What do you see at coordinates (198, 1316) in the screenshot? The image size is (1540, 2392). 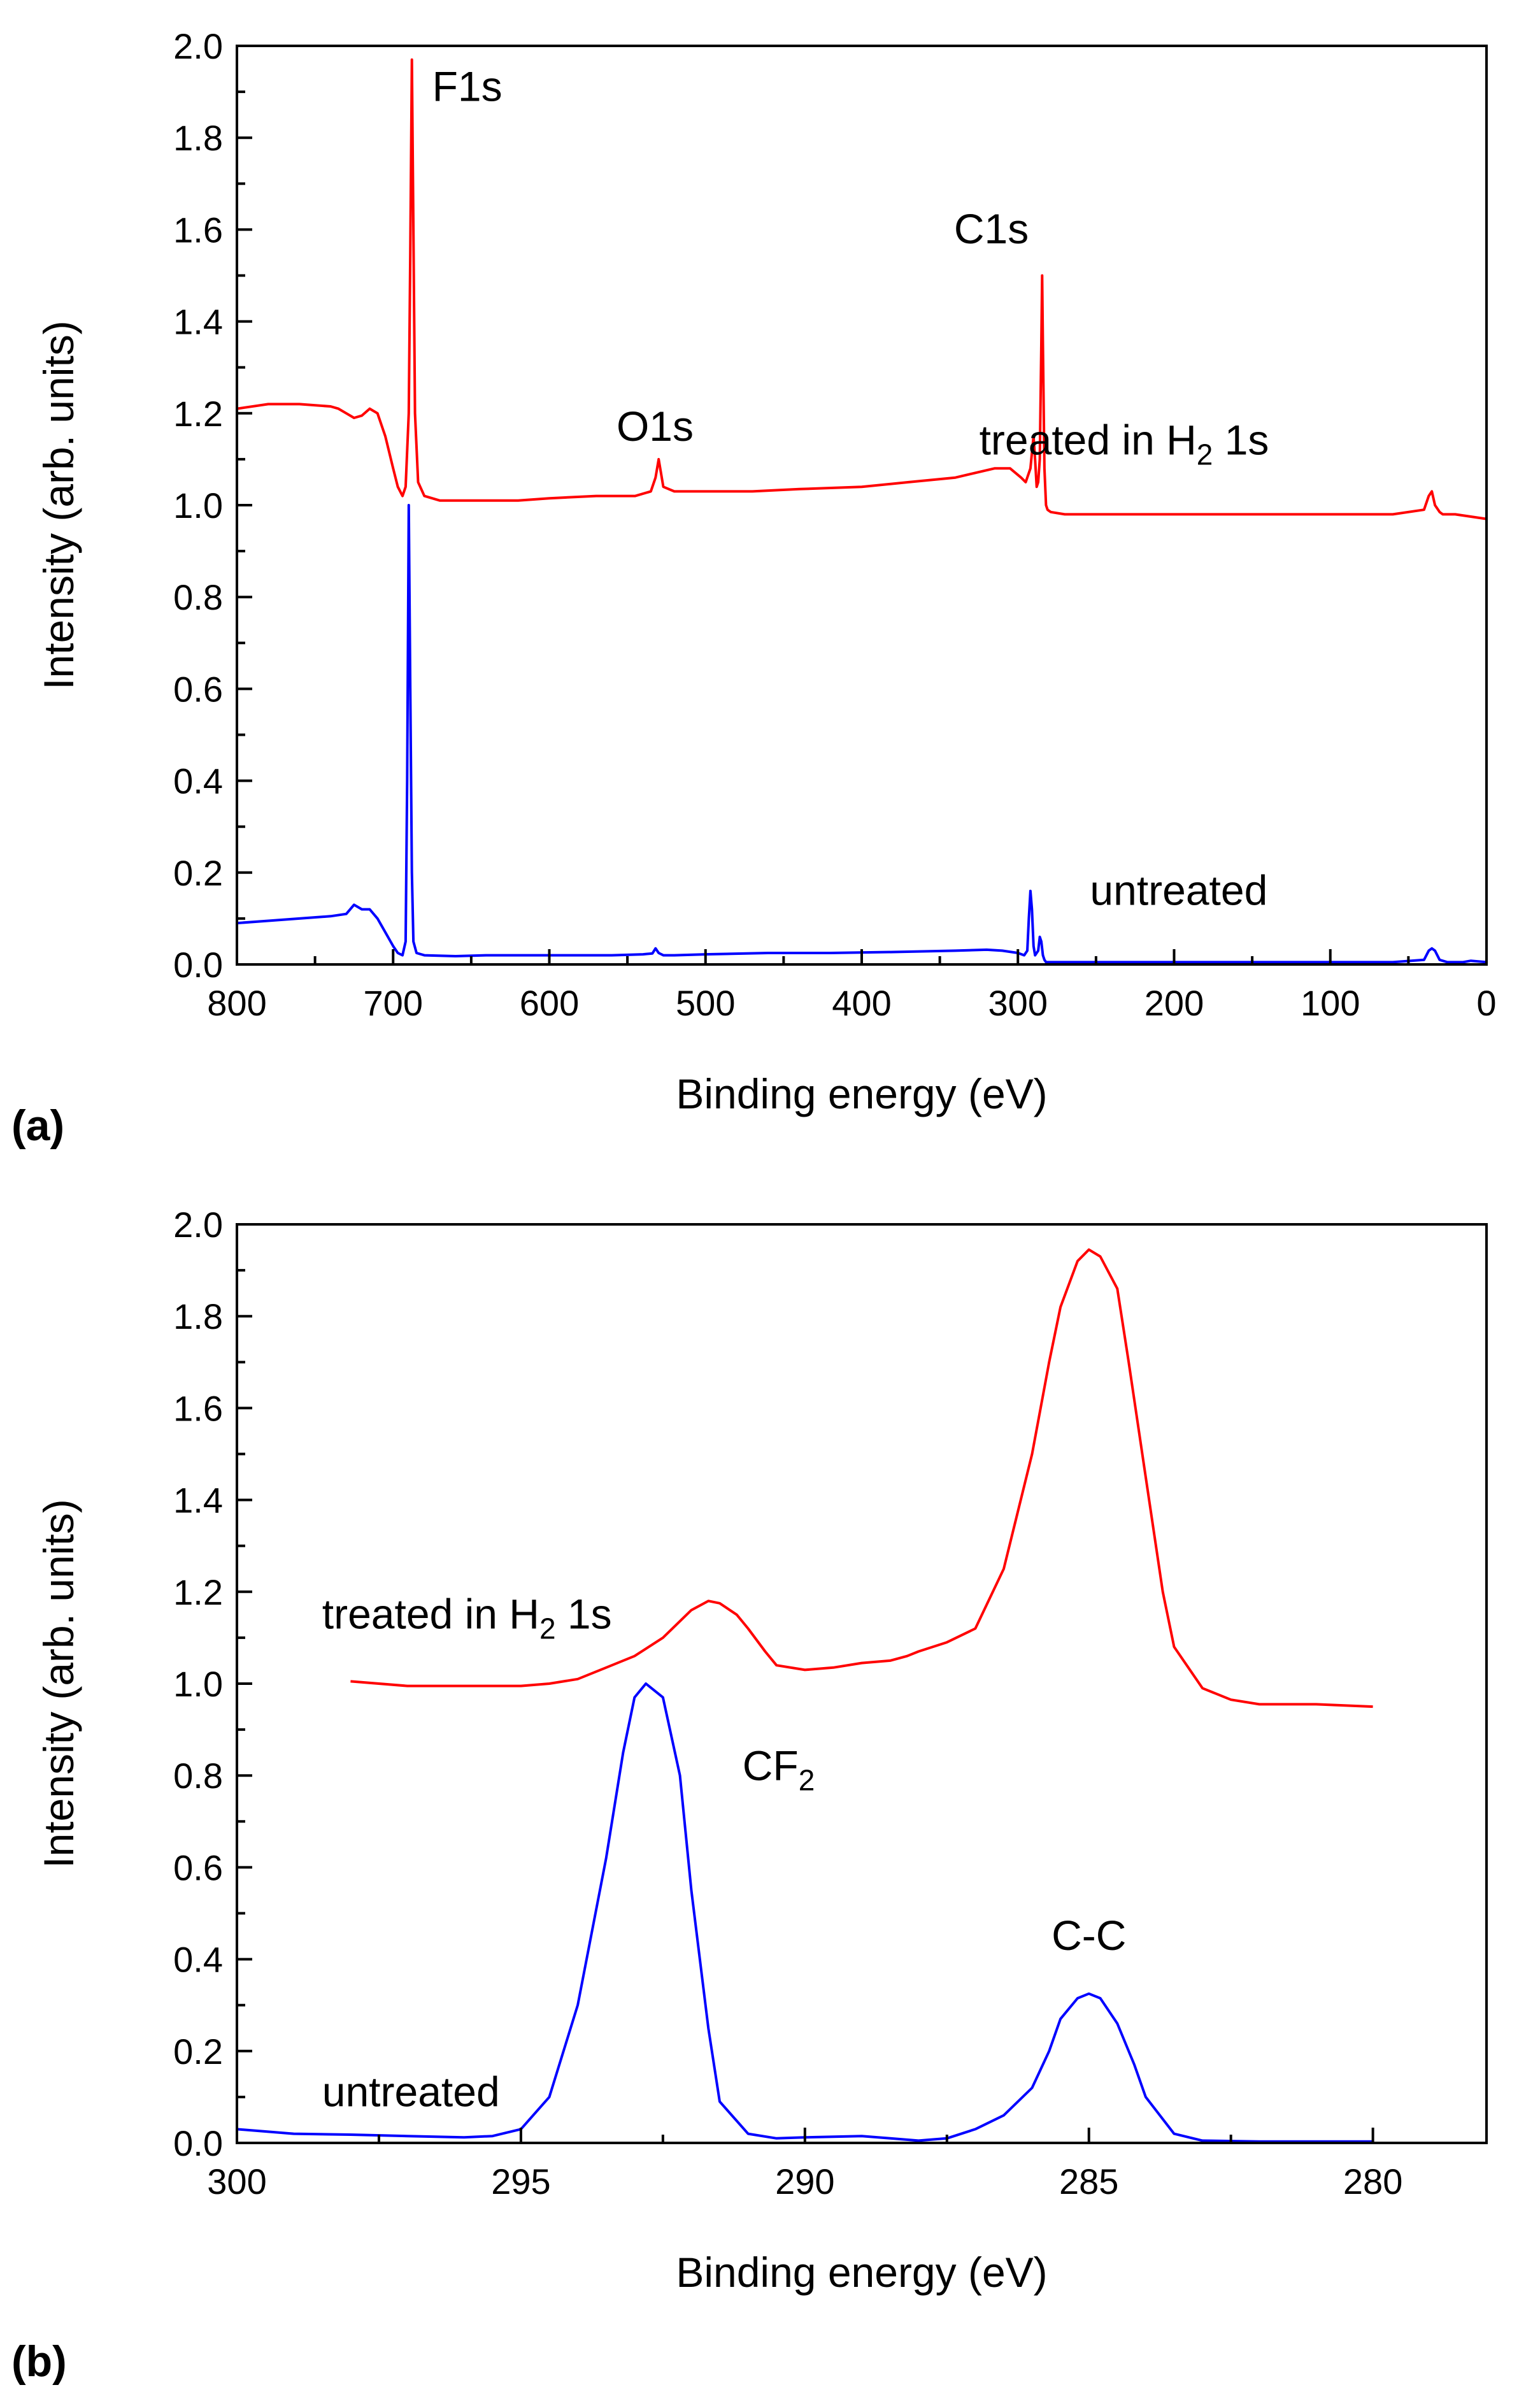 I see `panel-b-y-tick-label: 1.8` at bounding box center [198, 1316].